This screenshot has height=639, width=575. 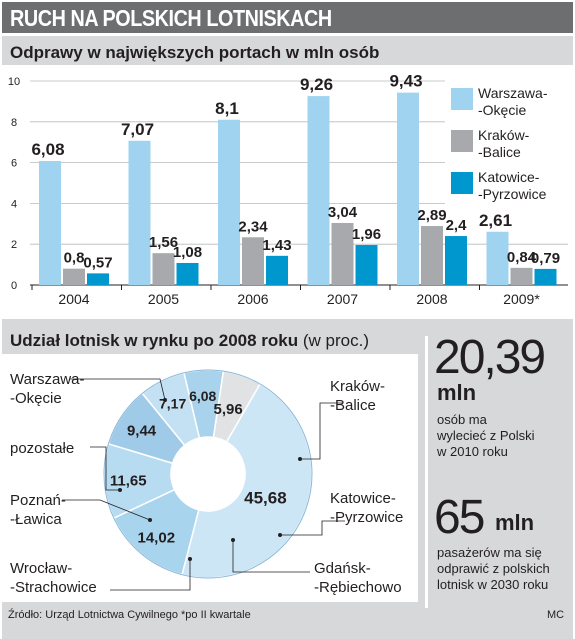 I want to click on x-tick-label: 2009*, so click(x=521, y=299).